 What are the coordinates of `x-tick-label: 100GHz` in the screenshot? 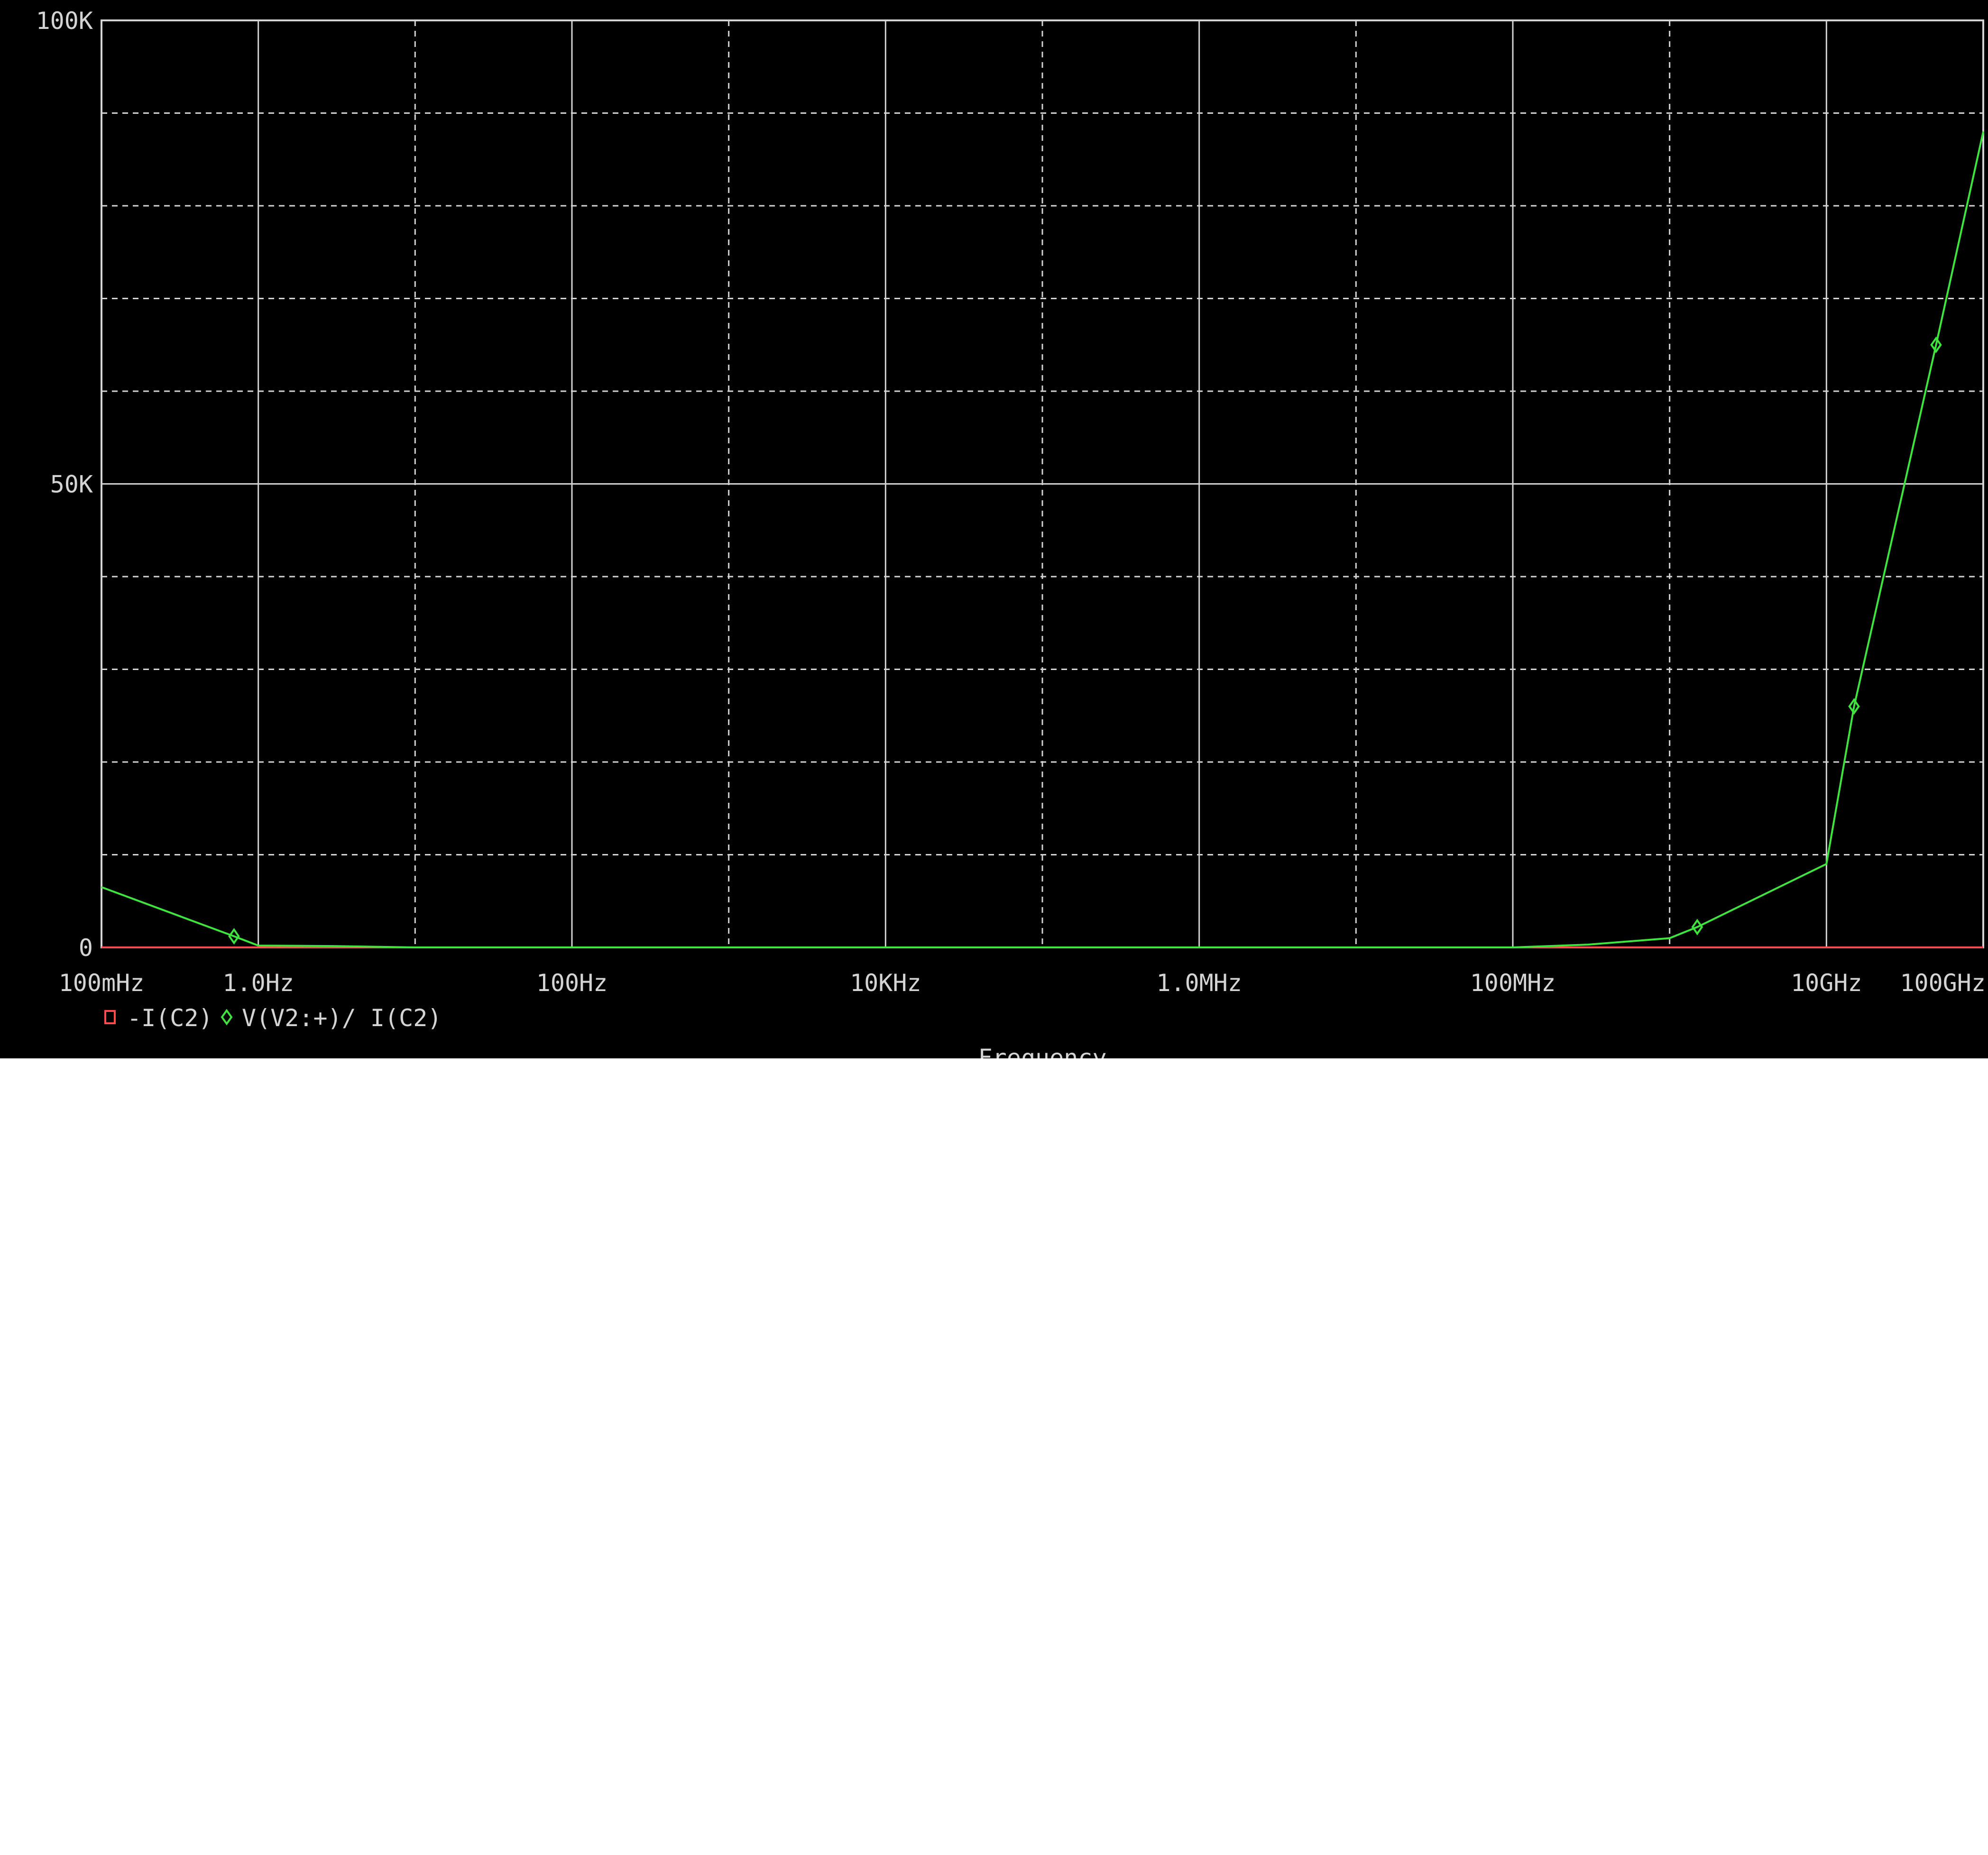 It's located at (1943, 983).